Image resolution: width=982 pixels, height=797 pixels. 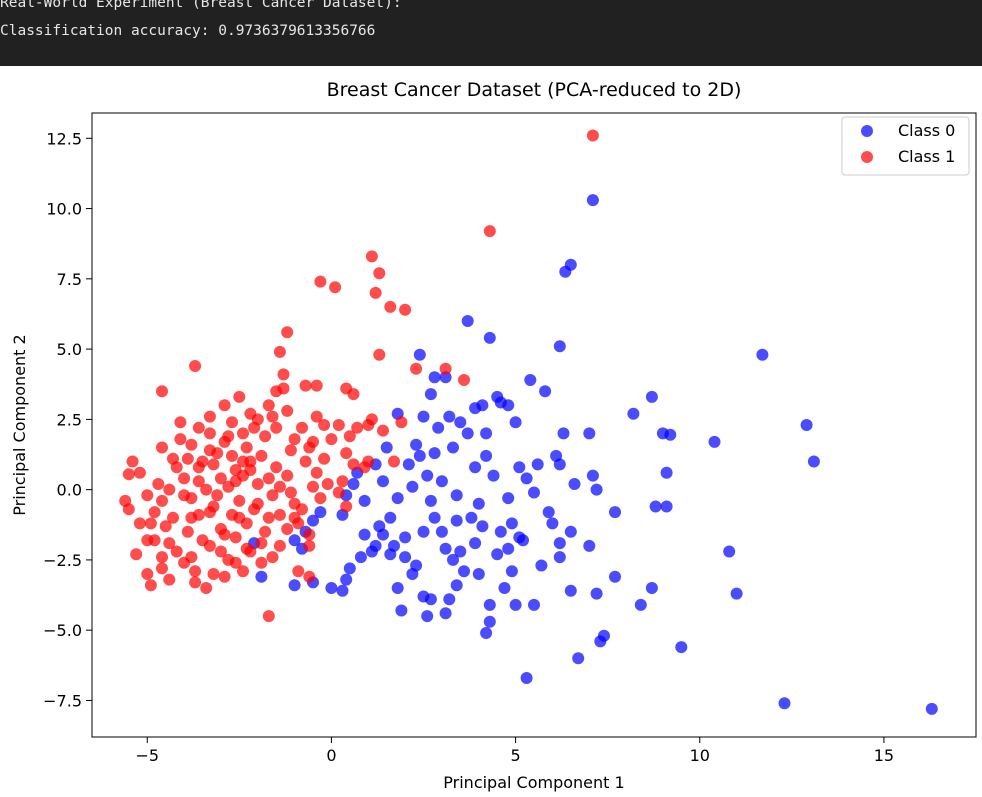 What do you see at coordinates (69, 349) in the screenshot?
I see `y-tick-label: 5.0` at bounding box center [69, 349].